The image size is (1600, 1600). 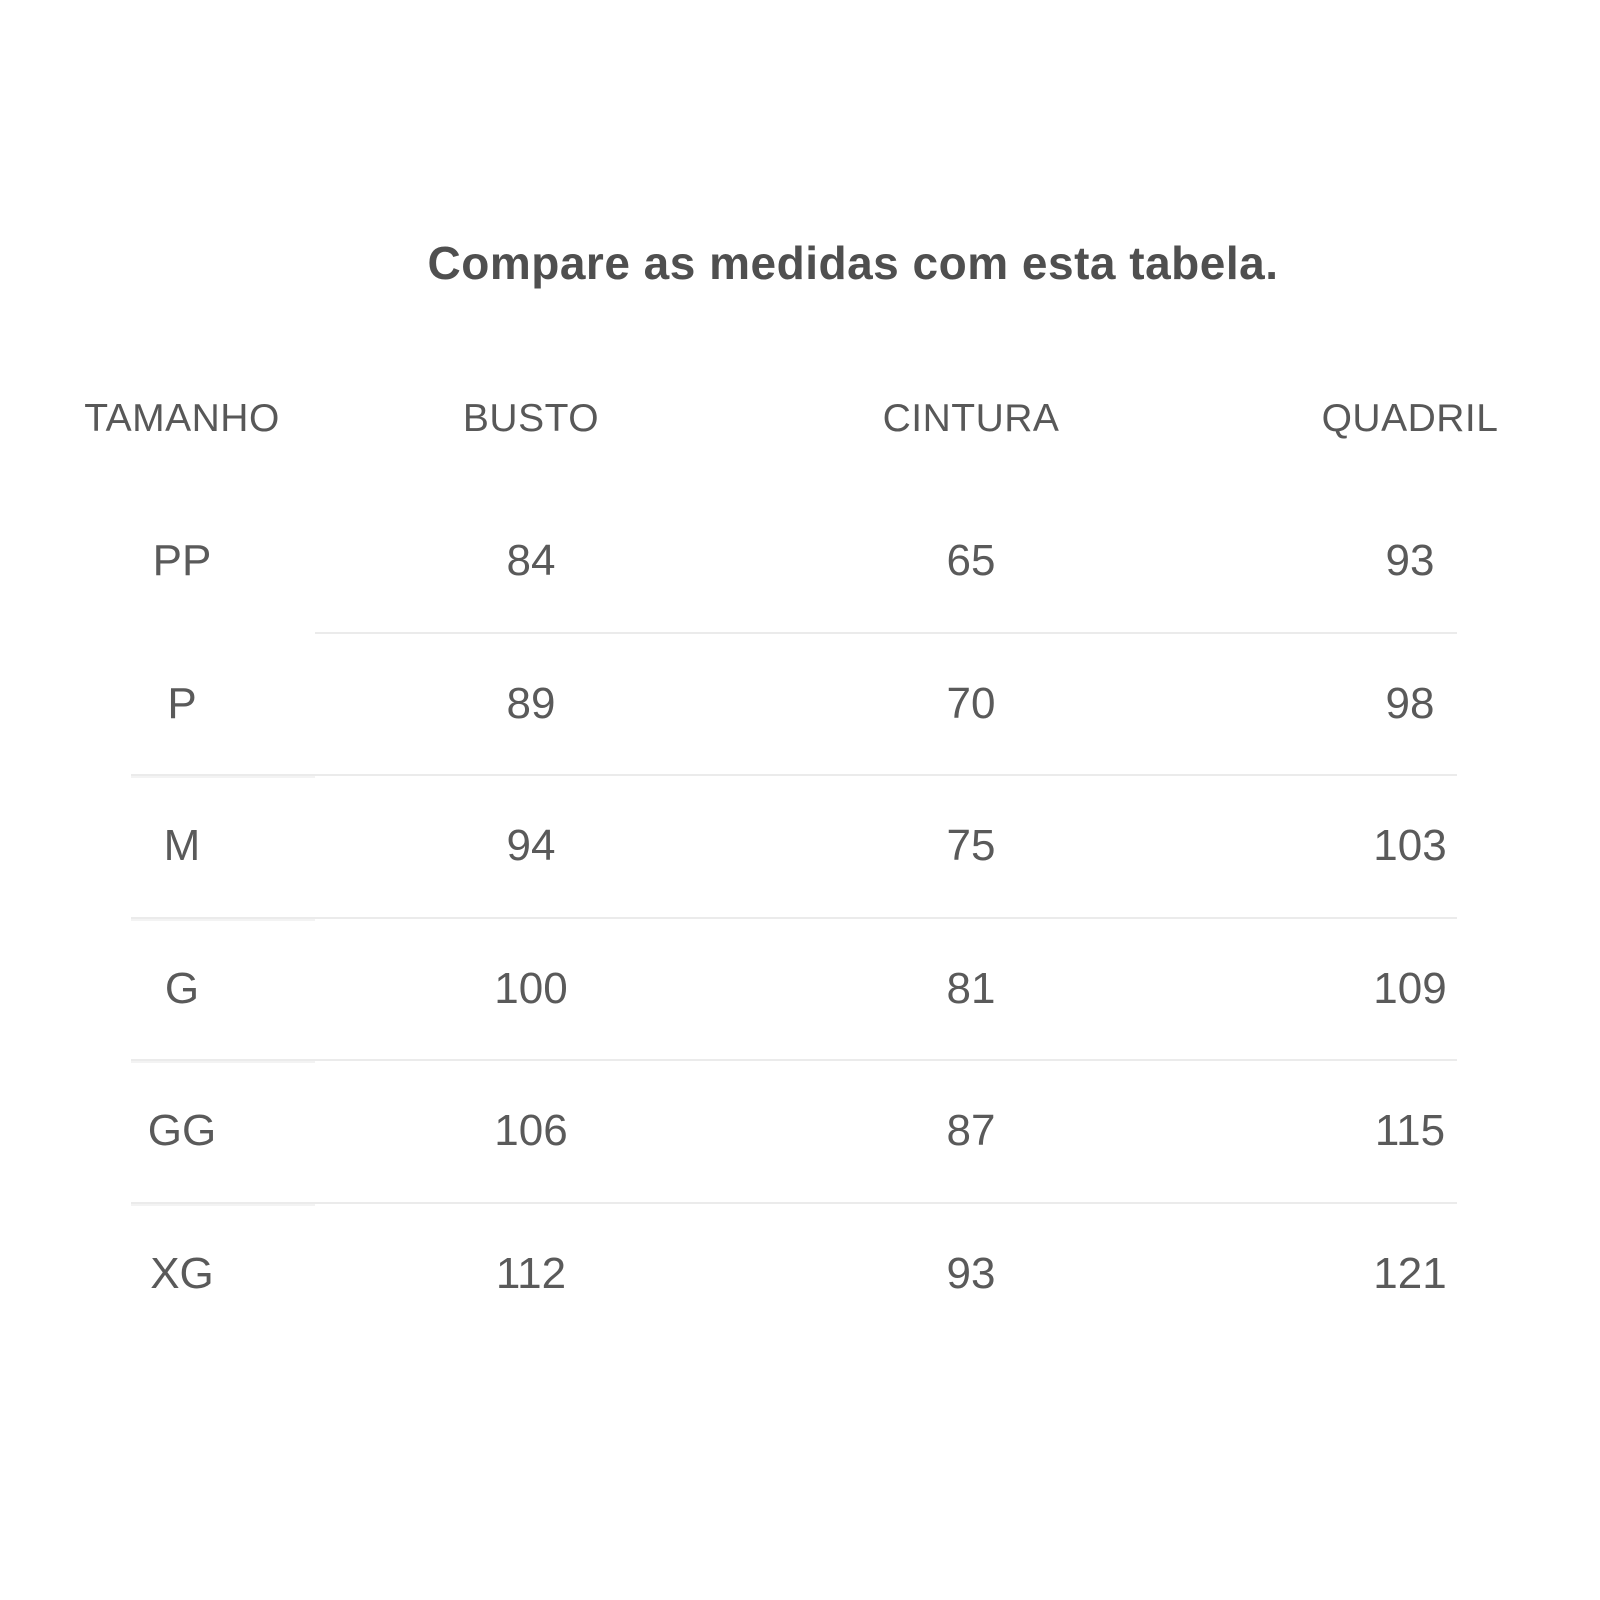 What do you see at coordinates (971, 1131) in the screenshot?
I see `cell-cintura: 87` at bounding box center [971, 1131].